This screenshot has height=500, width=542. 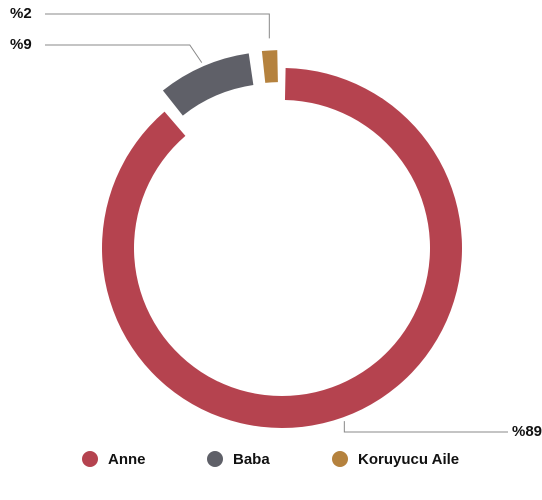 I want to click on slice-label: %2, so click(x=21, y=13).